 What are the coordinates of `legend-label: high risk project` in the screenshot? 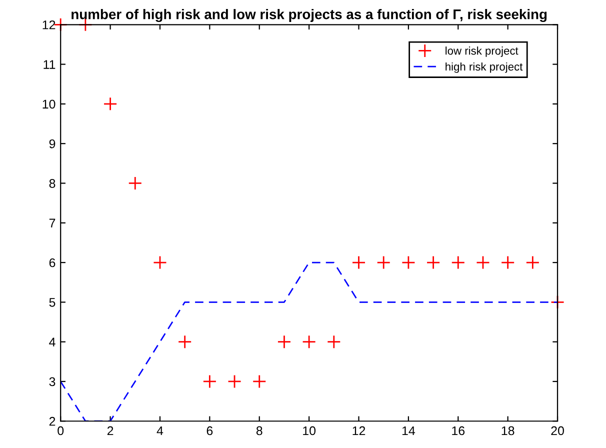 It's located at (484, 67).